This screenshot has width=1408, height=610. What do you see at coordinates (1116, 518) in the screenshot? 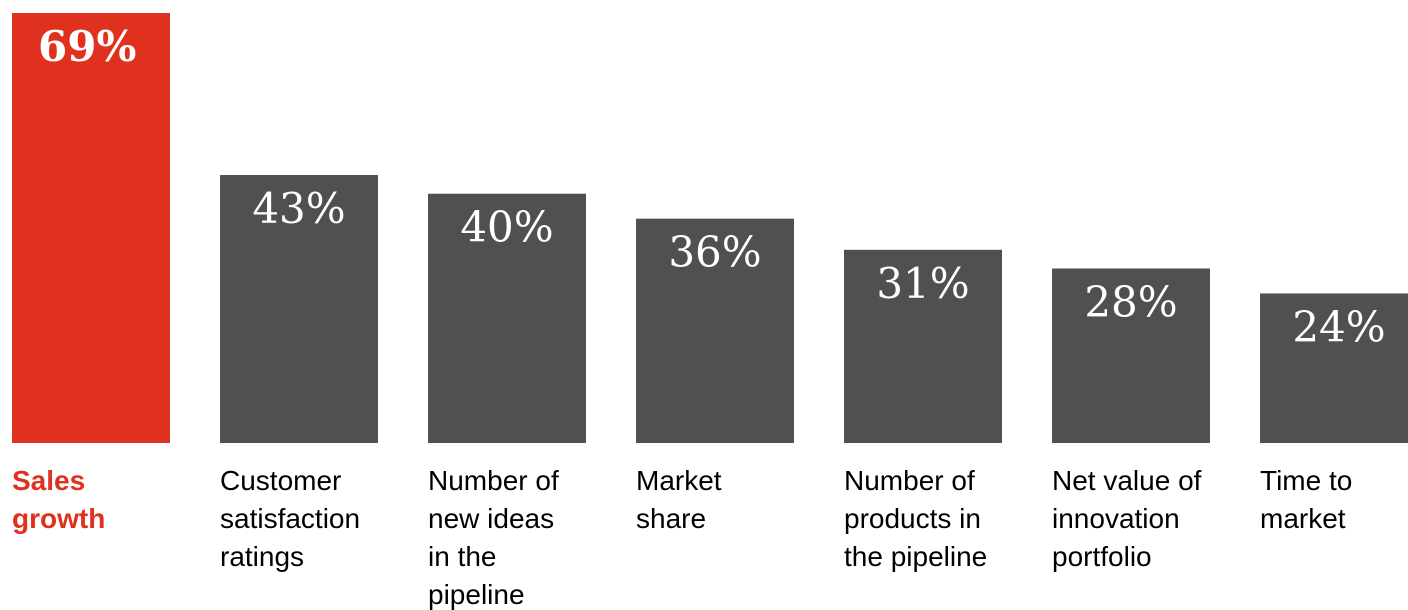
I see `category-label-line: innovation` at bounding box center [1116, 518].